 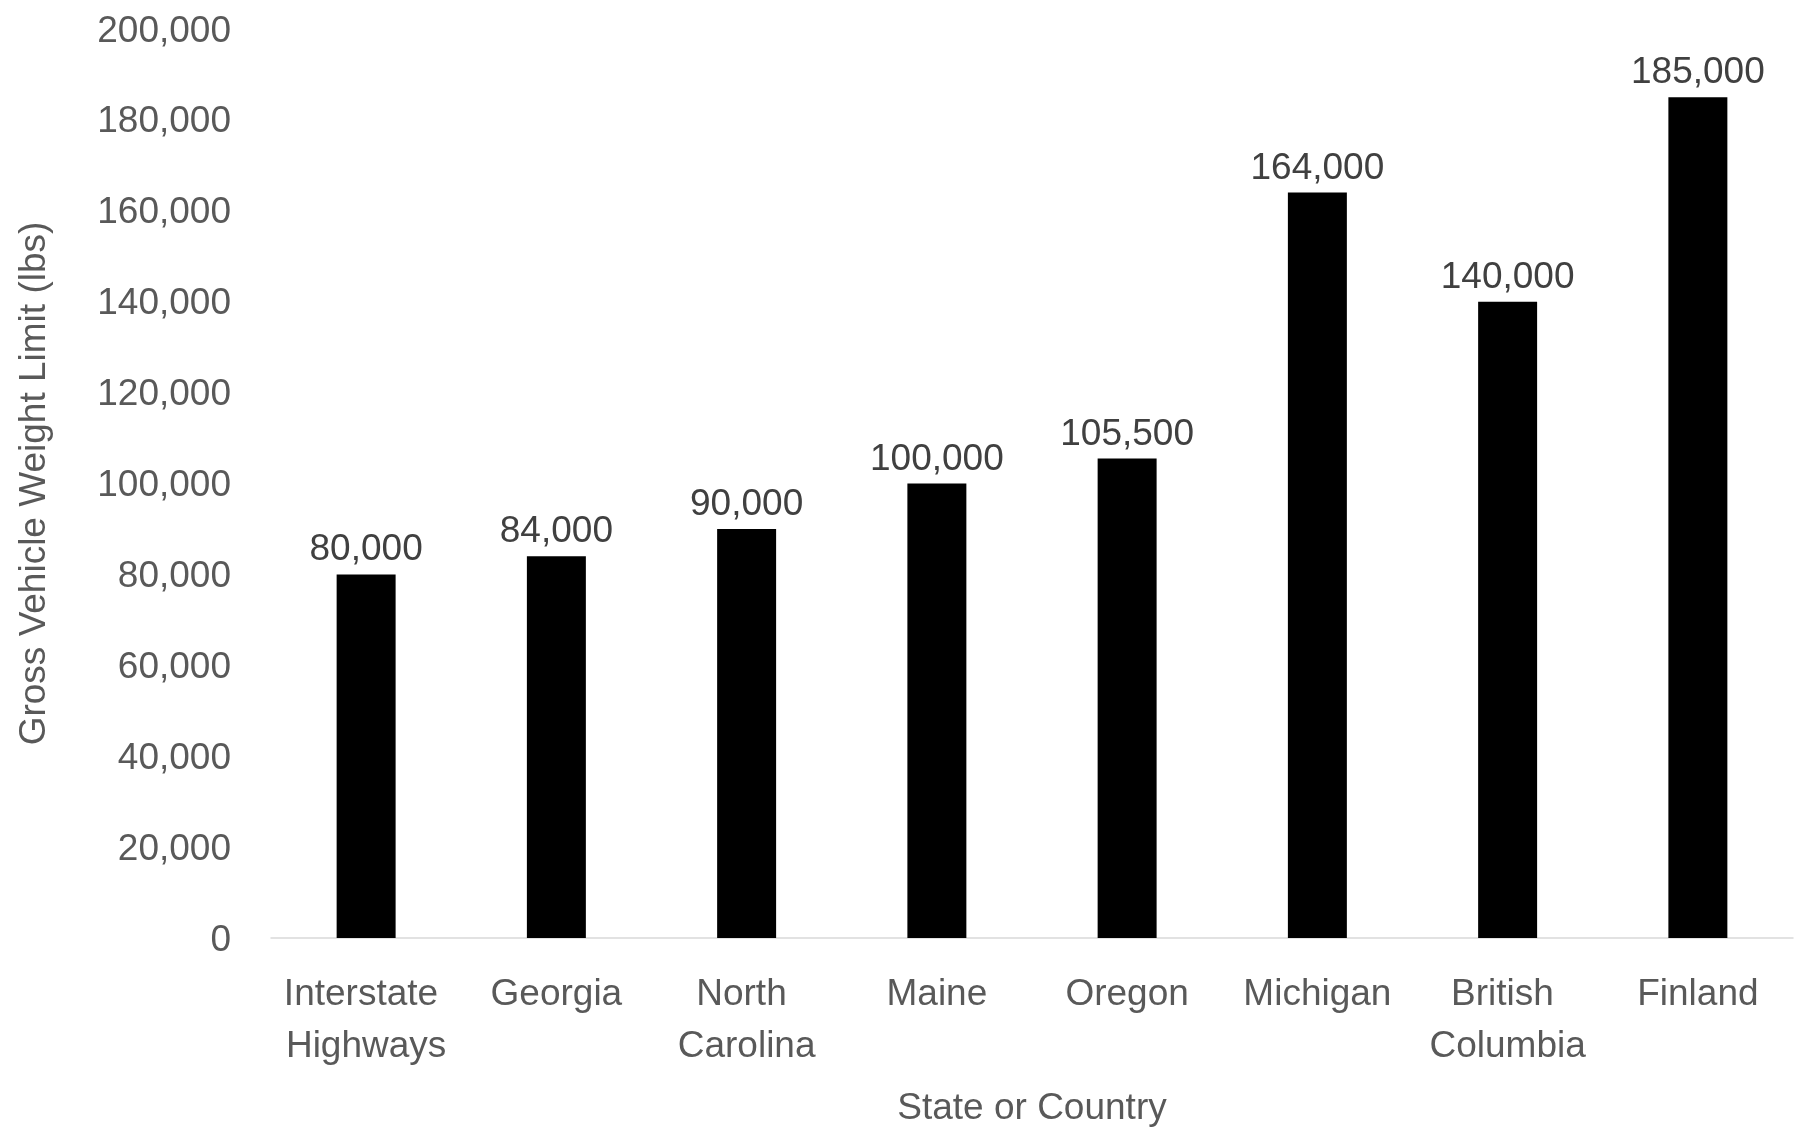 What do you see at coordinates (1127, 432) in the screenshot?
I see `data-label: 105,500` at bounding box center [1127, 432].